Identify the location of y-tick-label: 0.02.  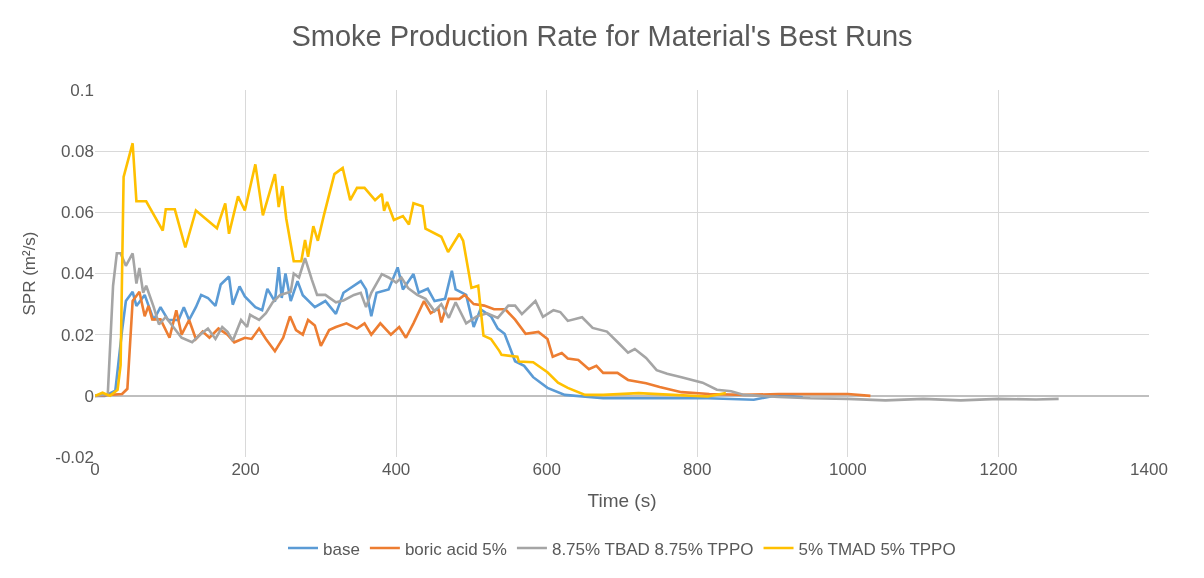
(77, 335).